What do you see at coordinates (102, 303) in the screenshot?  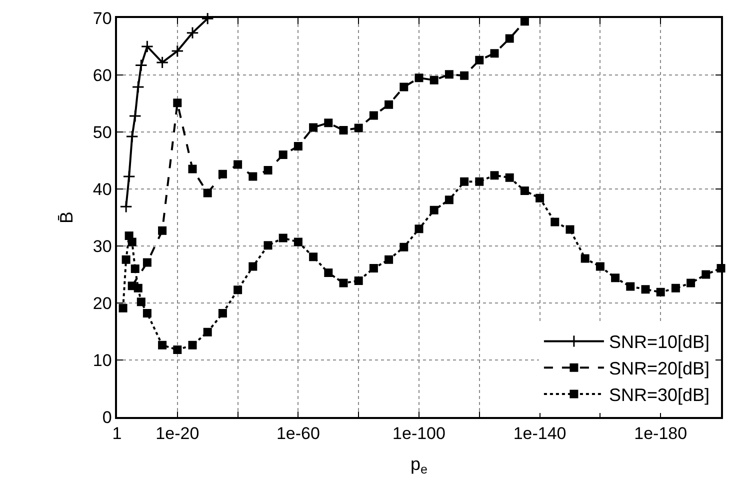 I see `y-tick-label: 20` at bounding box center [102, 303].